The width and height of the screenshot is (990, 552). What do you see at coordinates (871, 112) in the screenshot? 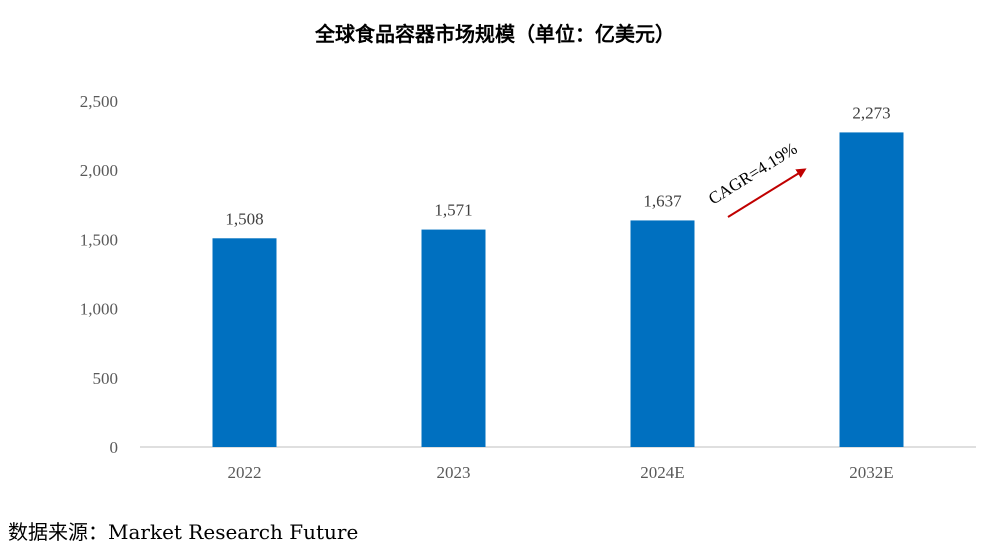
I see `data-label: 2,273` at bounding box center [871, 112].